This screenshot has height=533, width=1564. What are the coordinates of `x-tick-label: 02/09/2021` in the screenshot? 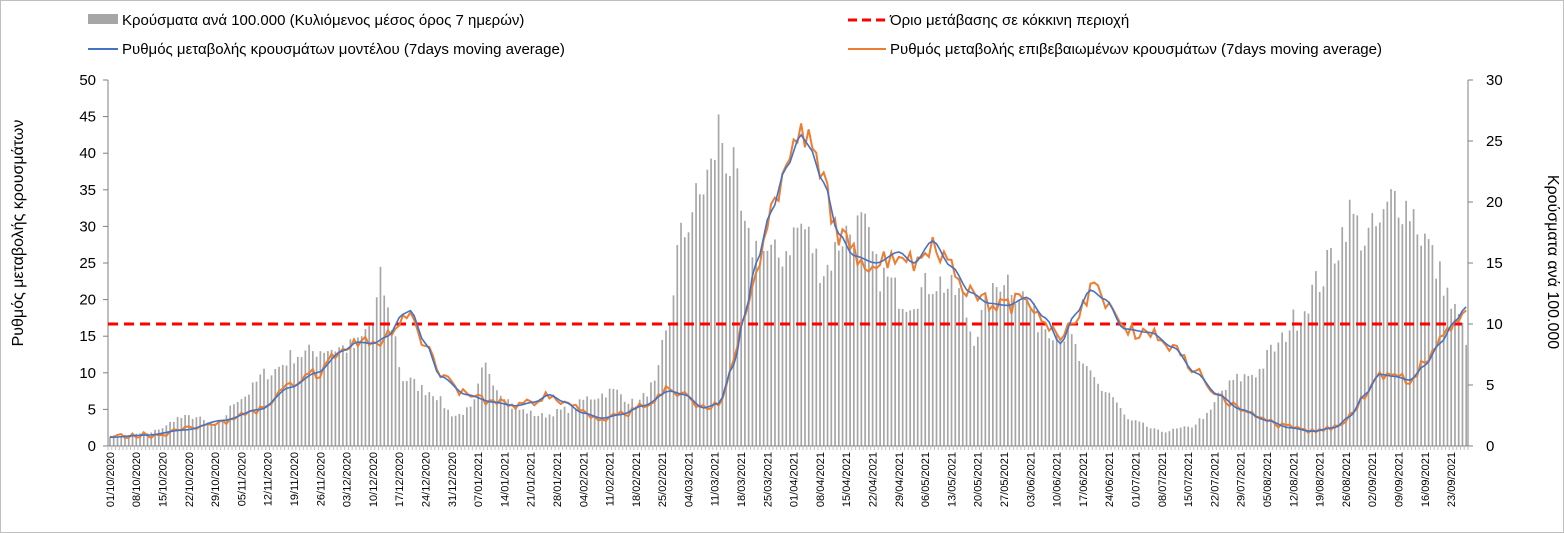 It's located at (1373, 479).